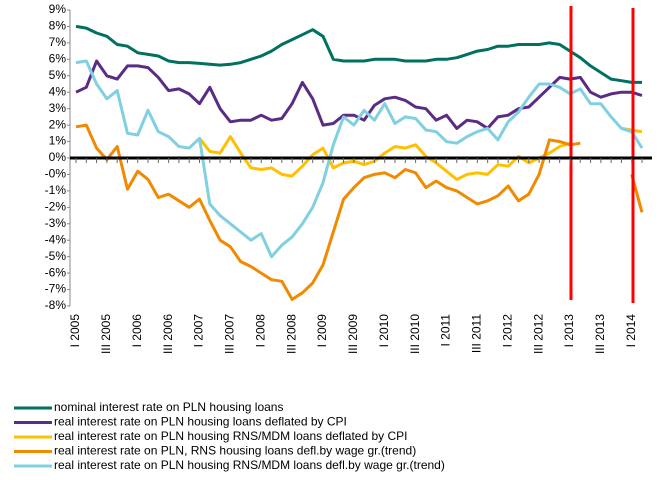  I want to click on x-tick-label: III 2008, so click(291, 334).